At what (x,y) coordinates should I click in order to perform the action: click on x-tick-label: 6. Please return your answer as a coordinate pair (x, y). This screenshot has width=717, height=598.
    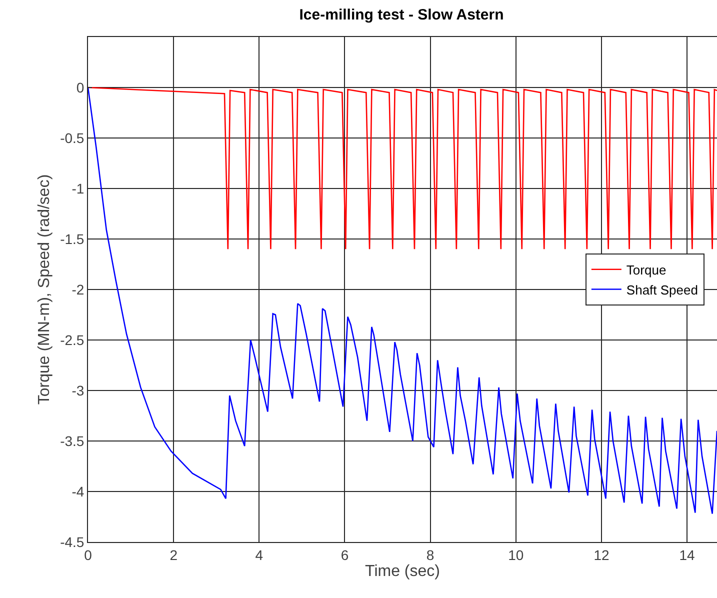
    Looking at the image, I should click on (344, 554).